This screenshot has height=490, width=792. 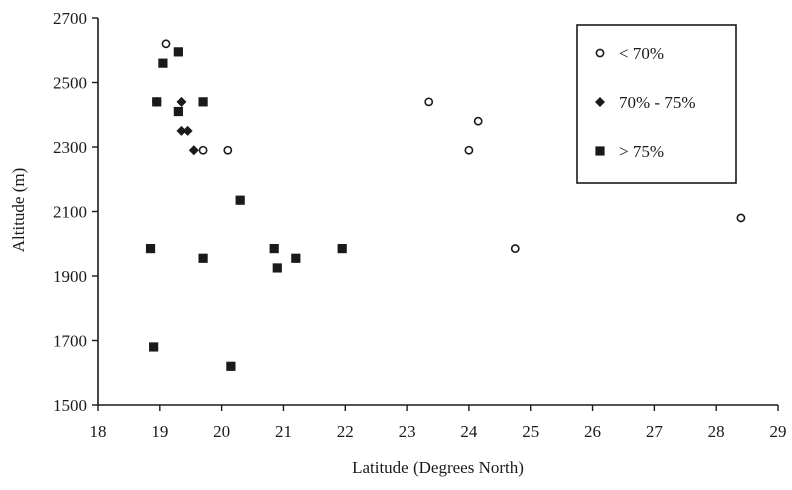 I want to click on y-axis-title: Altitude (m), so click(x=18, y=210).